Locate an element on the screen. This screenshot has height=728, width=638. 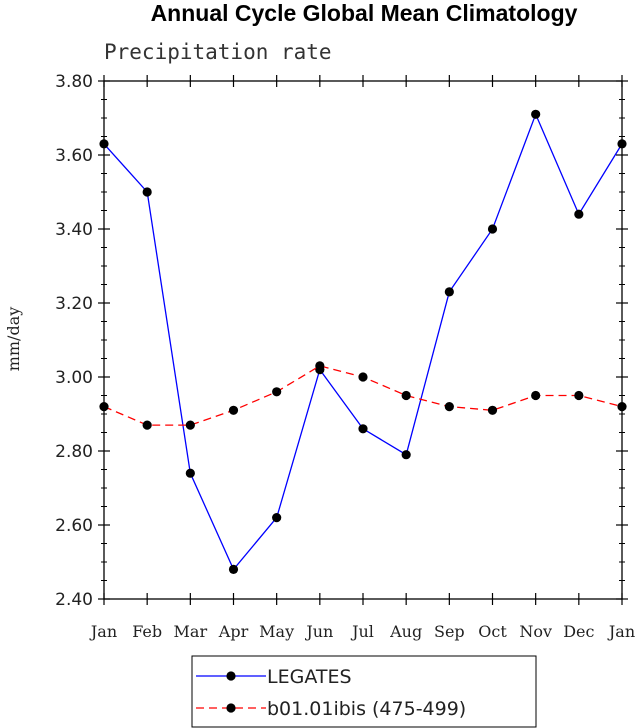
x-tick-label: Aug is located at coordinates (405, 631).